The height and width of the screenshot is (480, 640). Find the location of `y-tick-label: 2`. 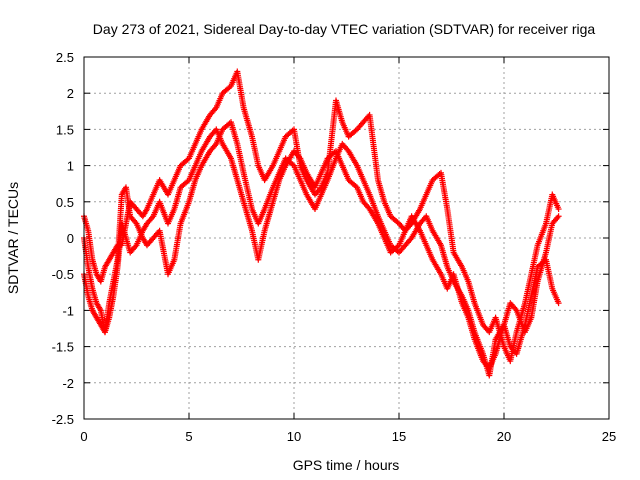

y-tick-label: 2 is located at coordinates (70, 93).